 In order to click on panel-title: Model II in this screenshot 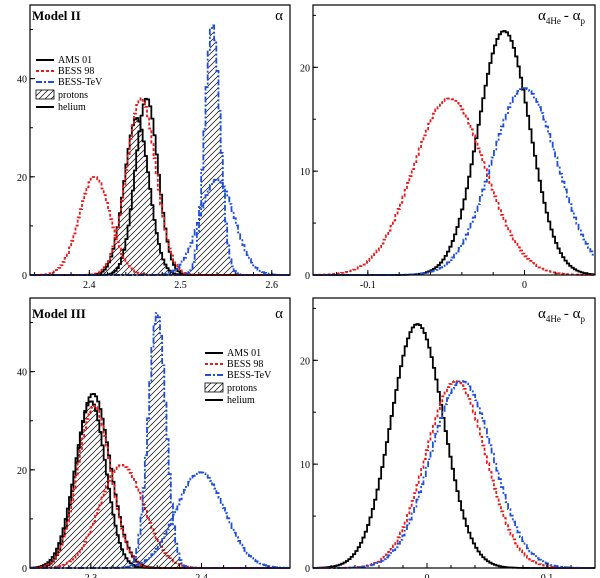, I will do `click(56, 15)`.